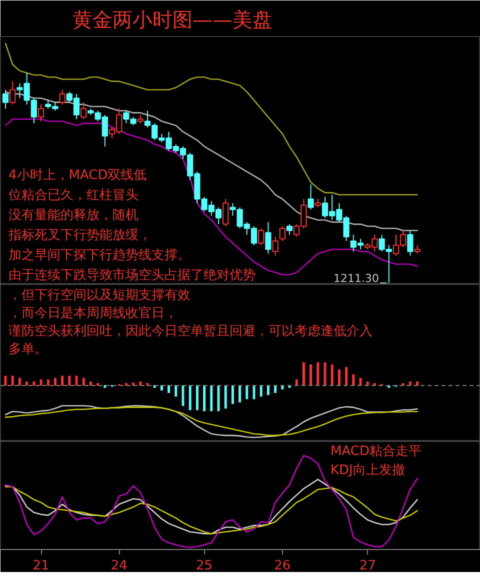  Describe the element at coordinates (73, 215) in the screenshot. I see `annotation: 没有量能的释放，随机` at that location.